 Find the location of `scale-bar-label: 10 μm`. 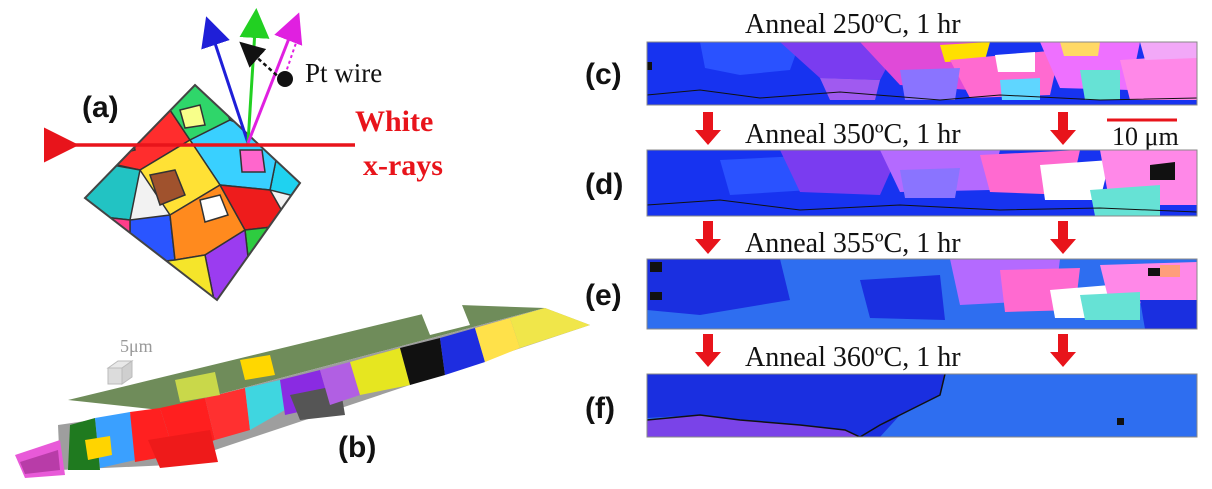

scale-bar-label: 10 μm is located at coordinates (1145, 136).